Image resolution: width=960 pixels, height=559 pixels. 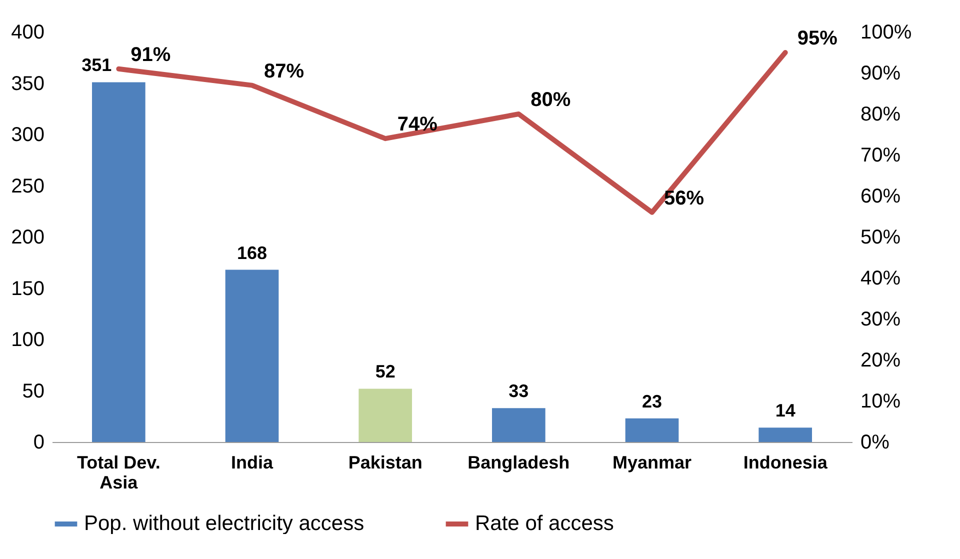 What do you see at coordinates (252, 252) in the screenshot?
I see `data-label: 168` at bounding box center [252, 252].